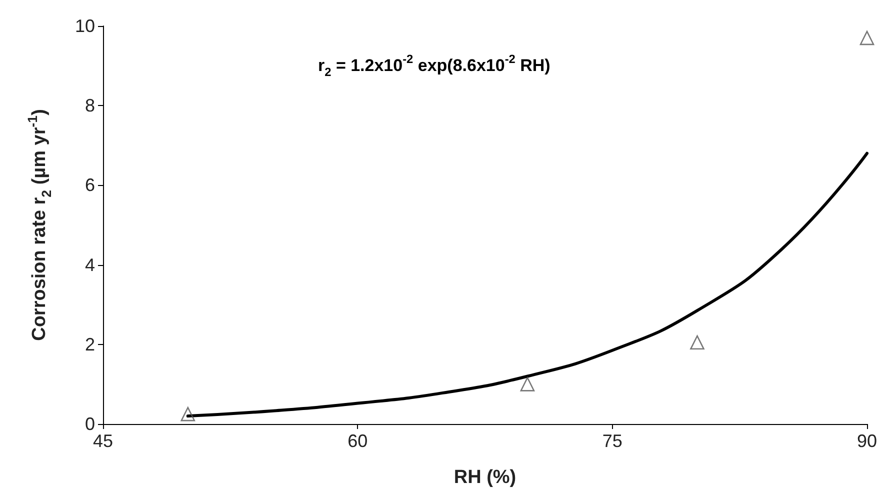  I want to click on y-tick-label: 10, so click(84, 26).